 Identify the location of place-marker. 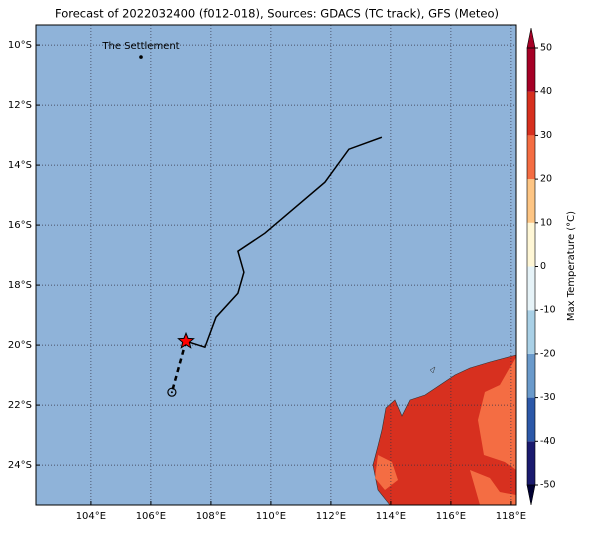
(141, 57).